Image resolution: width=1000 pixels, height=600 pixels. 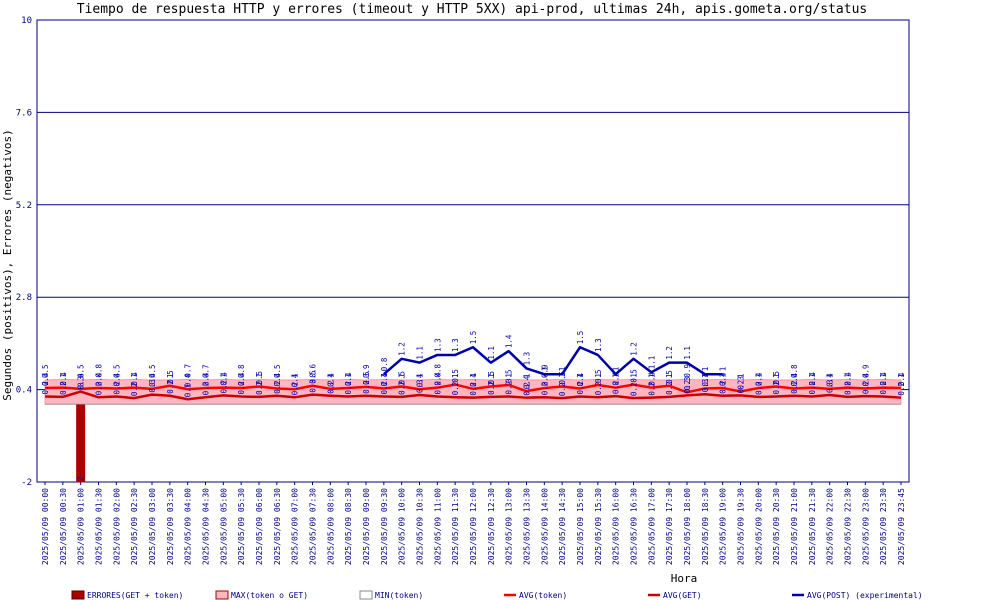 What do you see at coordinates (116, 526) in the screenshot?
I see `x-tick-label: 2025/05/09 02:00` at bounding box center [116, 526].